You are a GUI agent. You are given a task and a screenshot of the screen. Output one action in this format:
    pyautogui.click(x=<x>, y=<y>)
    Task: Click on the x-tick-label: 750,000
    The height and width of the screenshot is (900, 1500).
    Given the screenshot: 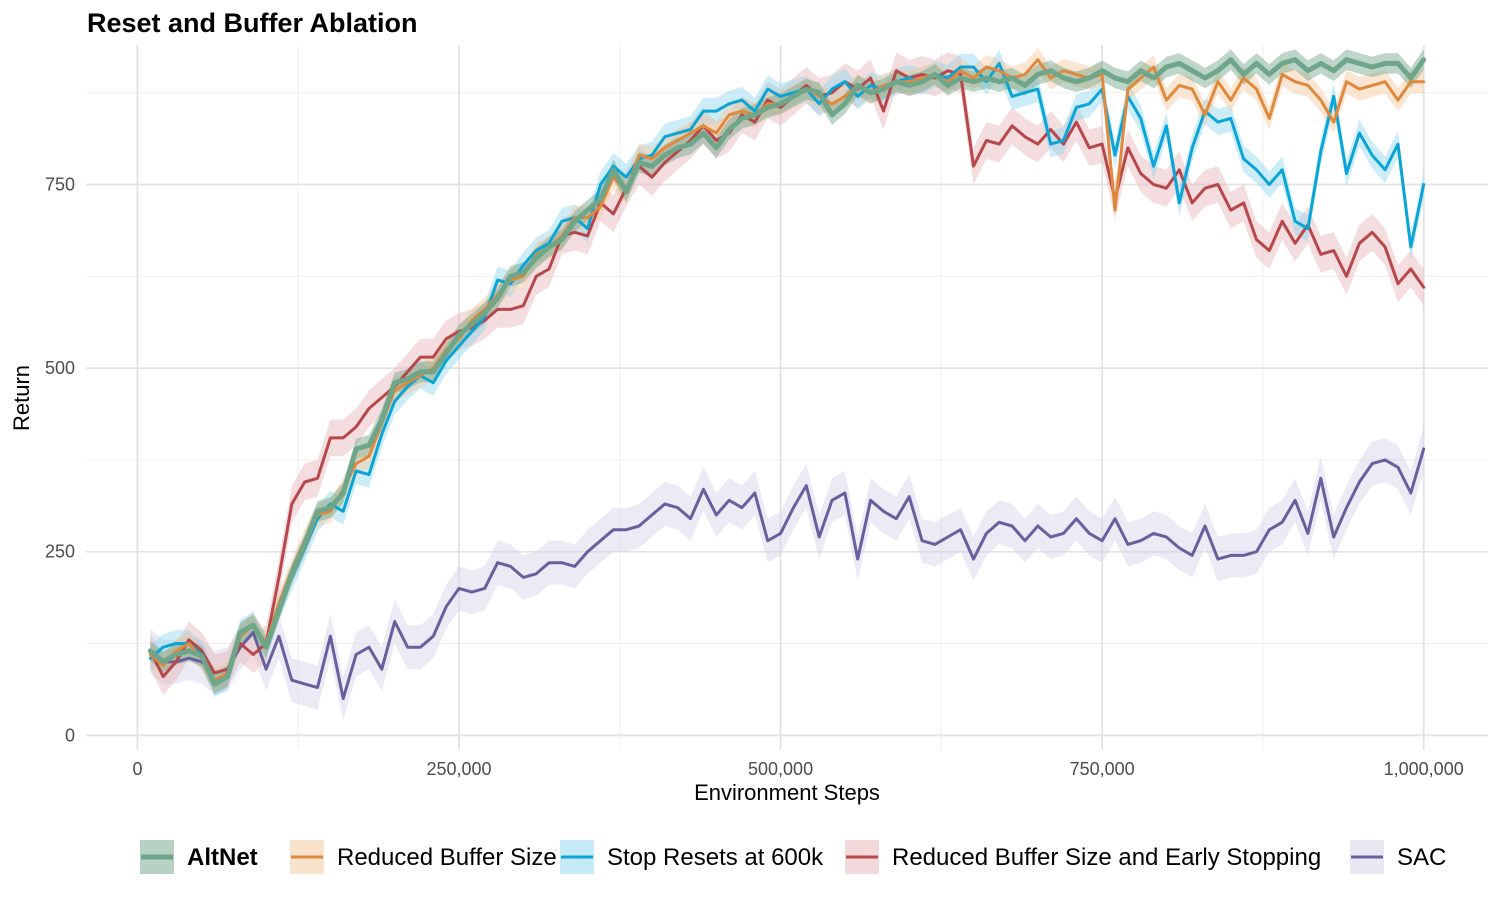 What is the action you would take?
    pyautogui.click(x=1102, y=769)
    